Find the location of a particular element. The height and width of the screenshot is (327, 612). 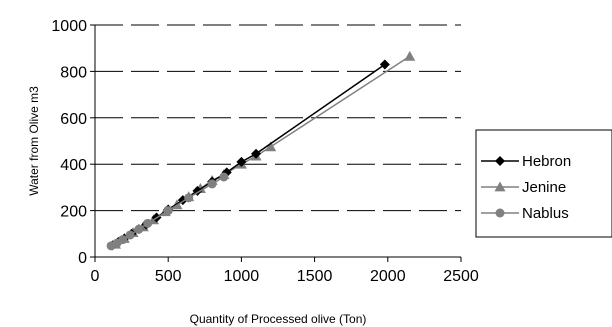

legend-box is located at coordinates (543, 183).